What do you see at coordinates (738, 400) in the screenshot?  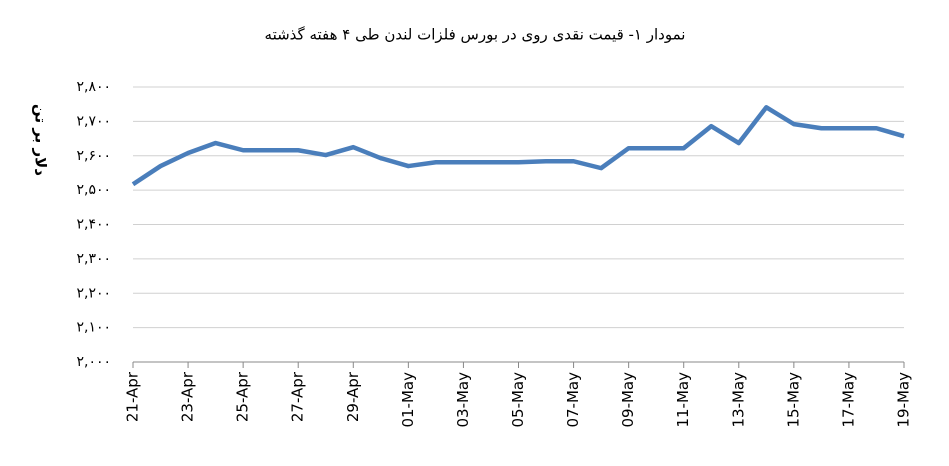 I see `x-tick-label: 13-May` at bounding box center [738, 400].